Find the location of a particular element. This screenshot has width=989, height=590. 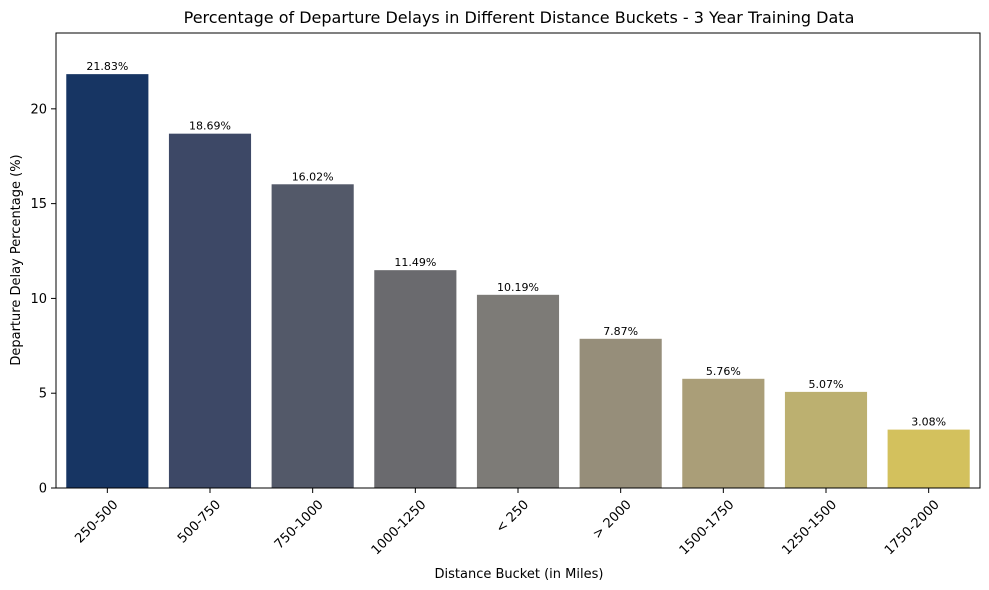

x-tick-label-7: 1250-1500 is located at coordinates (809, 527).